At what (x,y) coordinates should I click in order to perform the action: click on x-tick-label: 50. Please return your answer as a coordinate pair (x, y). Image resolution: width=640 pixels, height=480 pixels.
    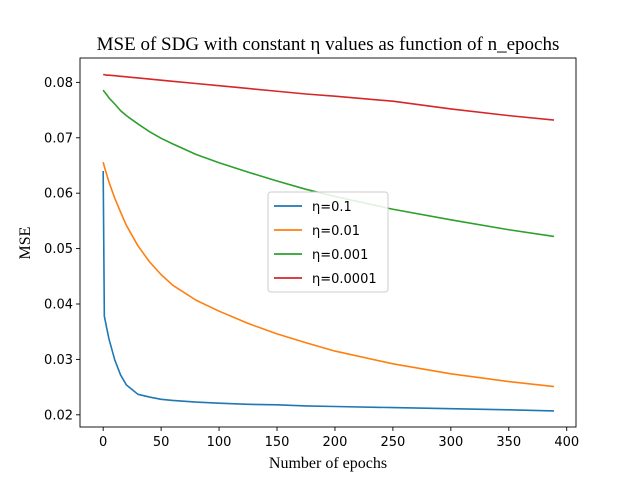
    Looking at the image, I should click on (161, 442).